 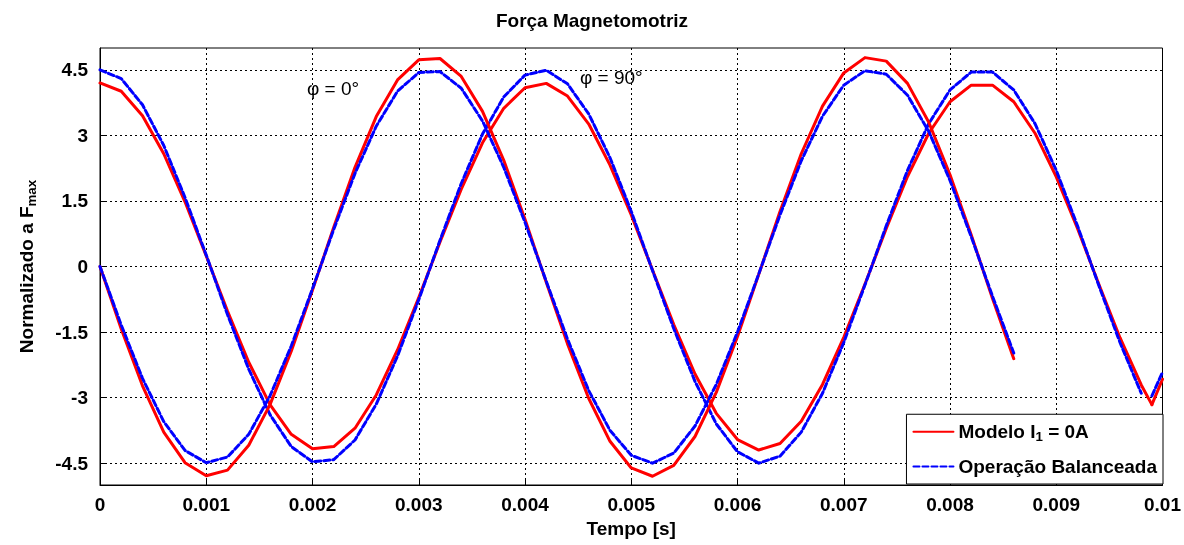 I want to click on y-axis-title: Normalizado a Fmax, so click(x=27, y=266).